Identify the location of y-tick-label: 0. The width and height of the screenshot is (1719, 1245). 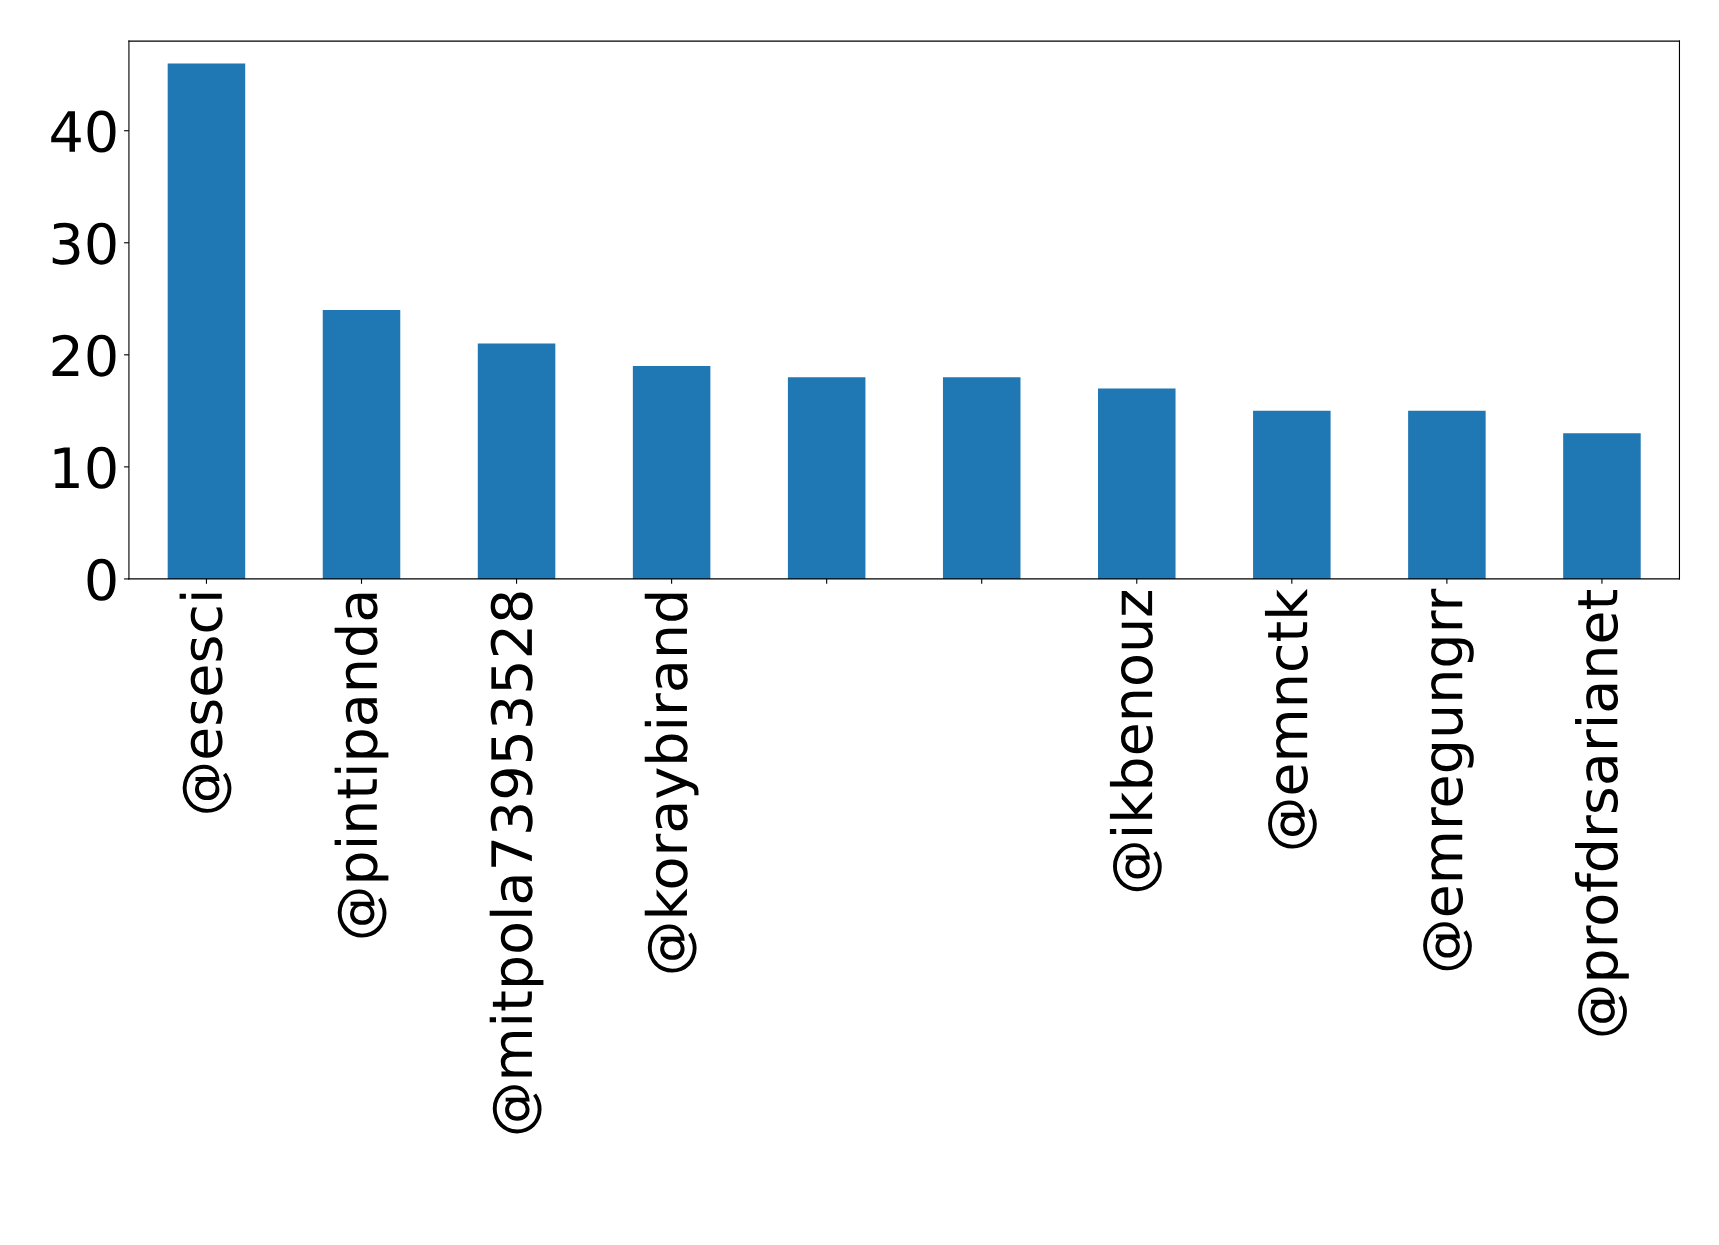
(101, 579).